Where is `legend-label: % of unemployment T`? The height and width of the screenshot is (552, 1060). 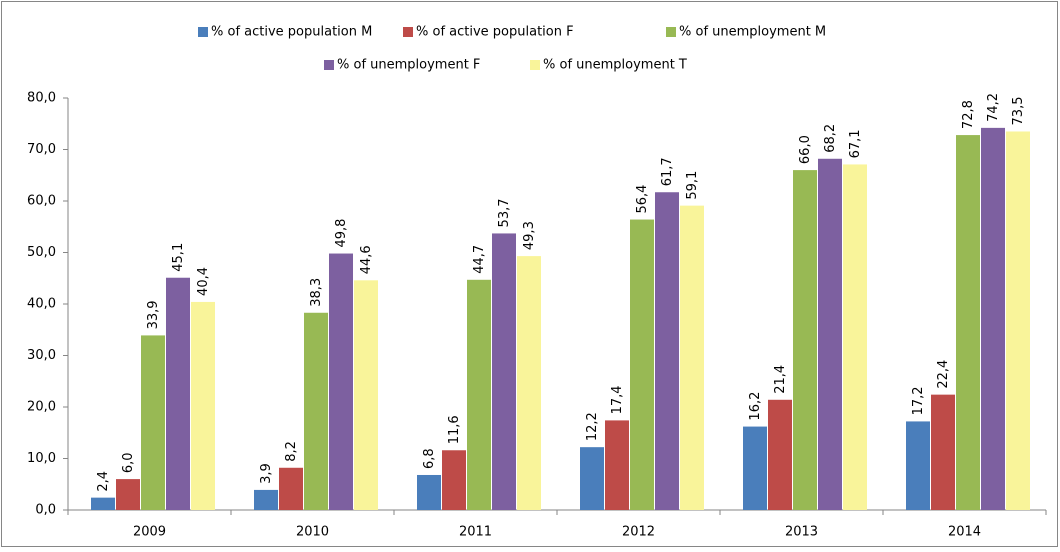
legend-label: % of unemployment T is located at coordinates (615, 65).